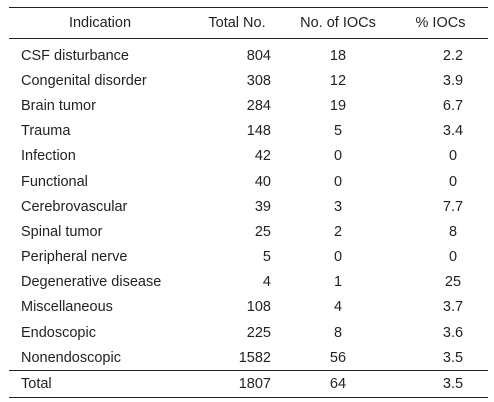  What do you see at coordinates (248, 231) in the screenshot?
I see `table-row: Spinal tumor 25 2 8` at bounding box center [248, 231].